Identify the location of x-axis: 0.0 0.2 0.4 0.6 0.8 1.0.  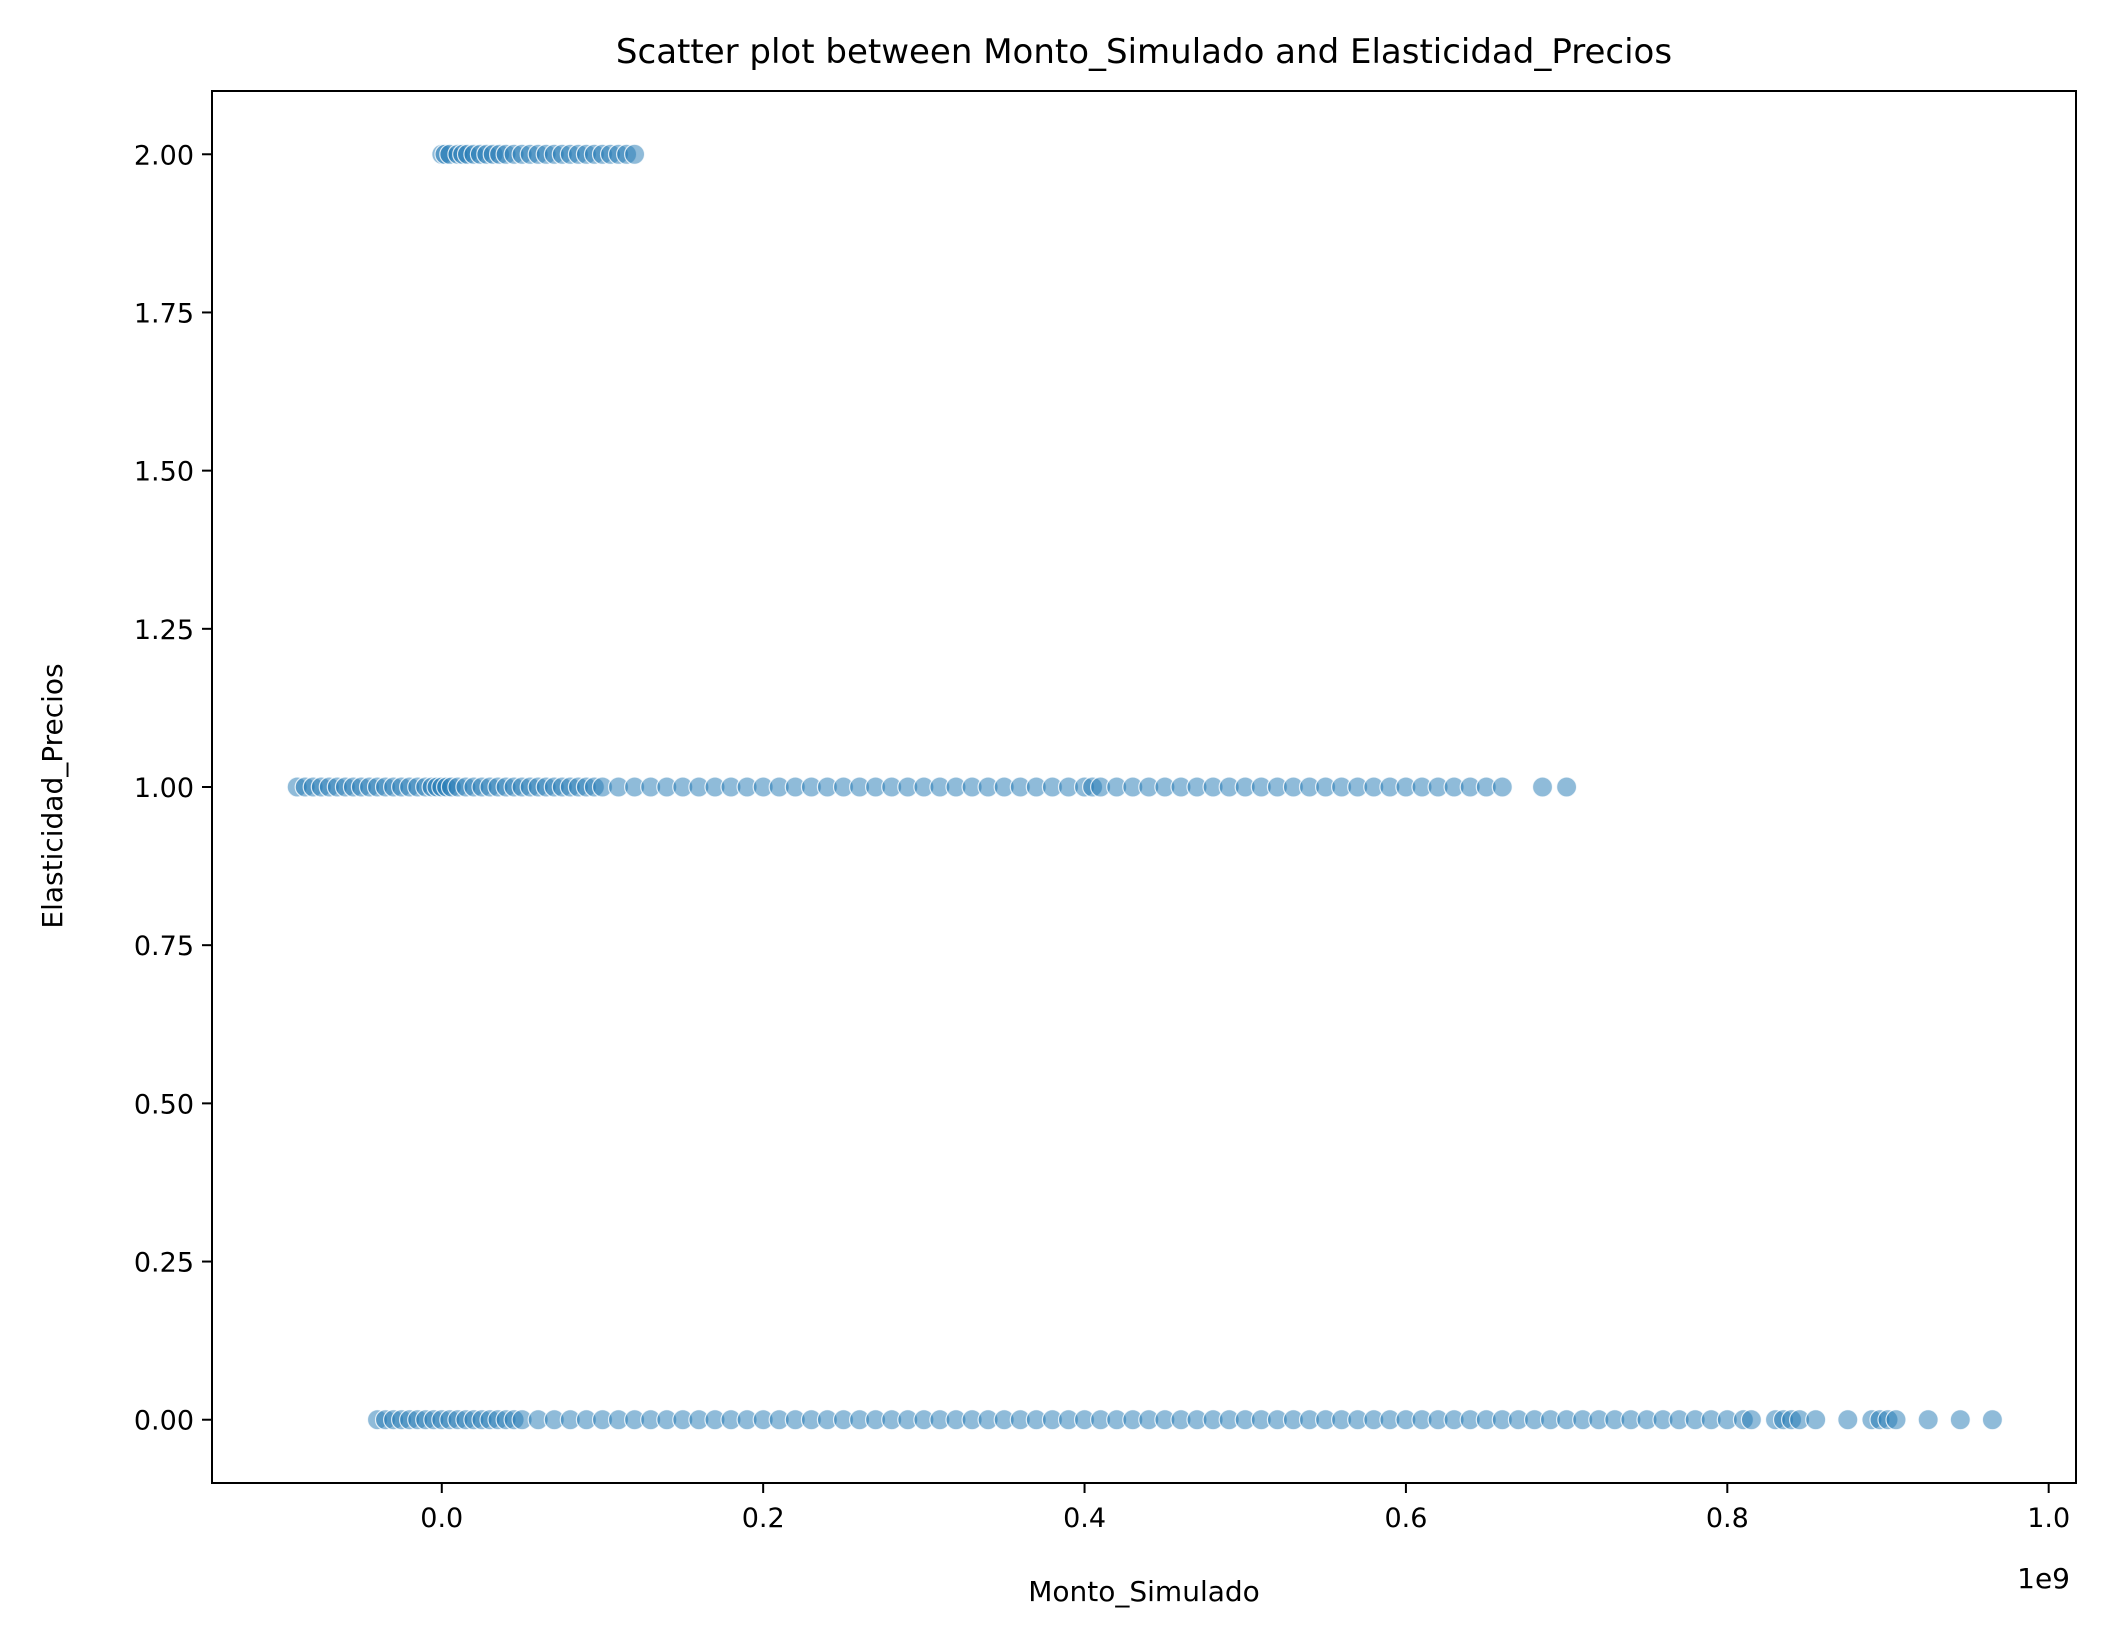
(1245, 1508).